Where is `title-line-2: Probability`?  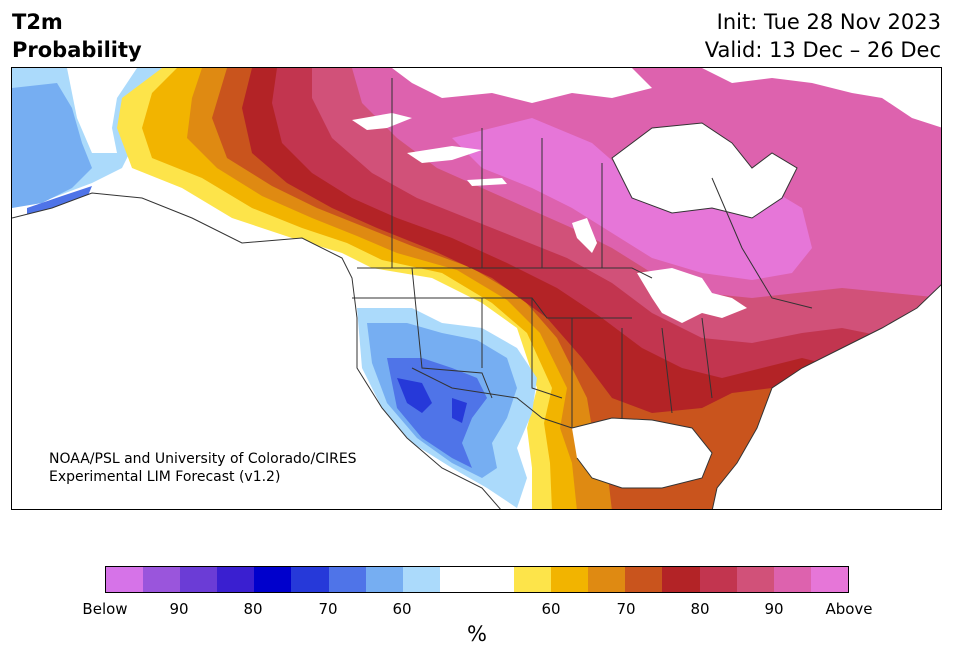
title-line-2: Probability is located at coordinates (77, 50).